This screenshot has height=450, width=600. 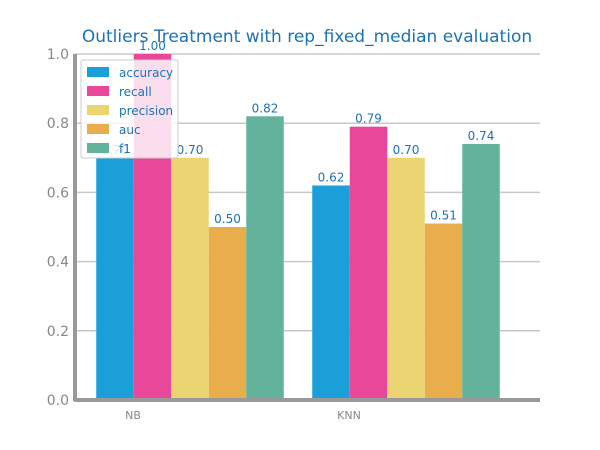 What do you see at coordinates (227, 219) in the screenshot?
I see `data-label: 0.50` at bounding box center [227, 219].